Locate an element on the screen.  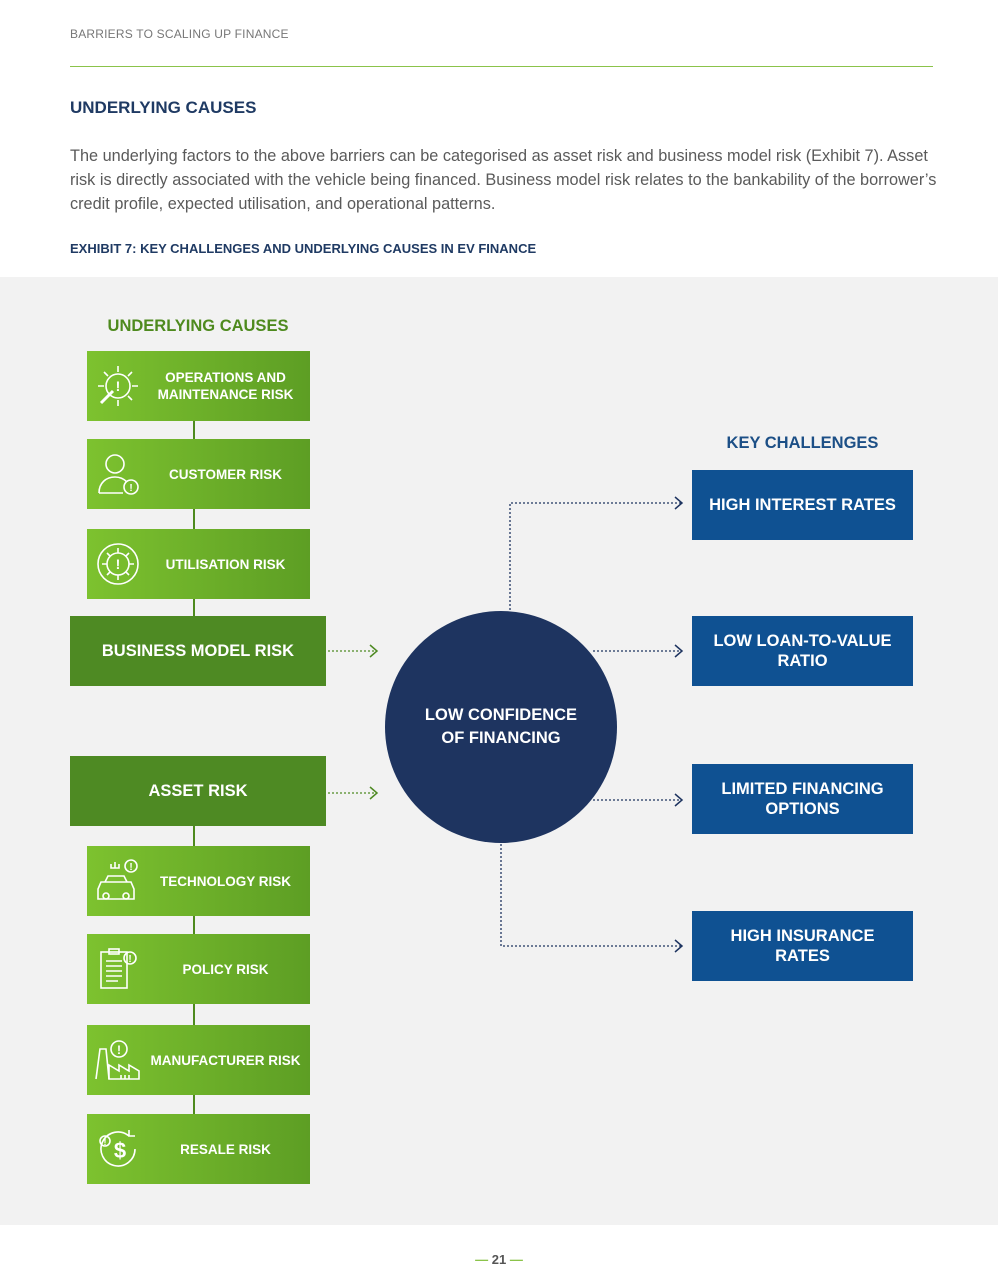
cause-box-manufacturer: ! MANUFACTURER RISK is located at coordinates (198, 1060).